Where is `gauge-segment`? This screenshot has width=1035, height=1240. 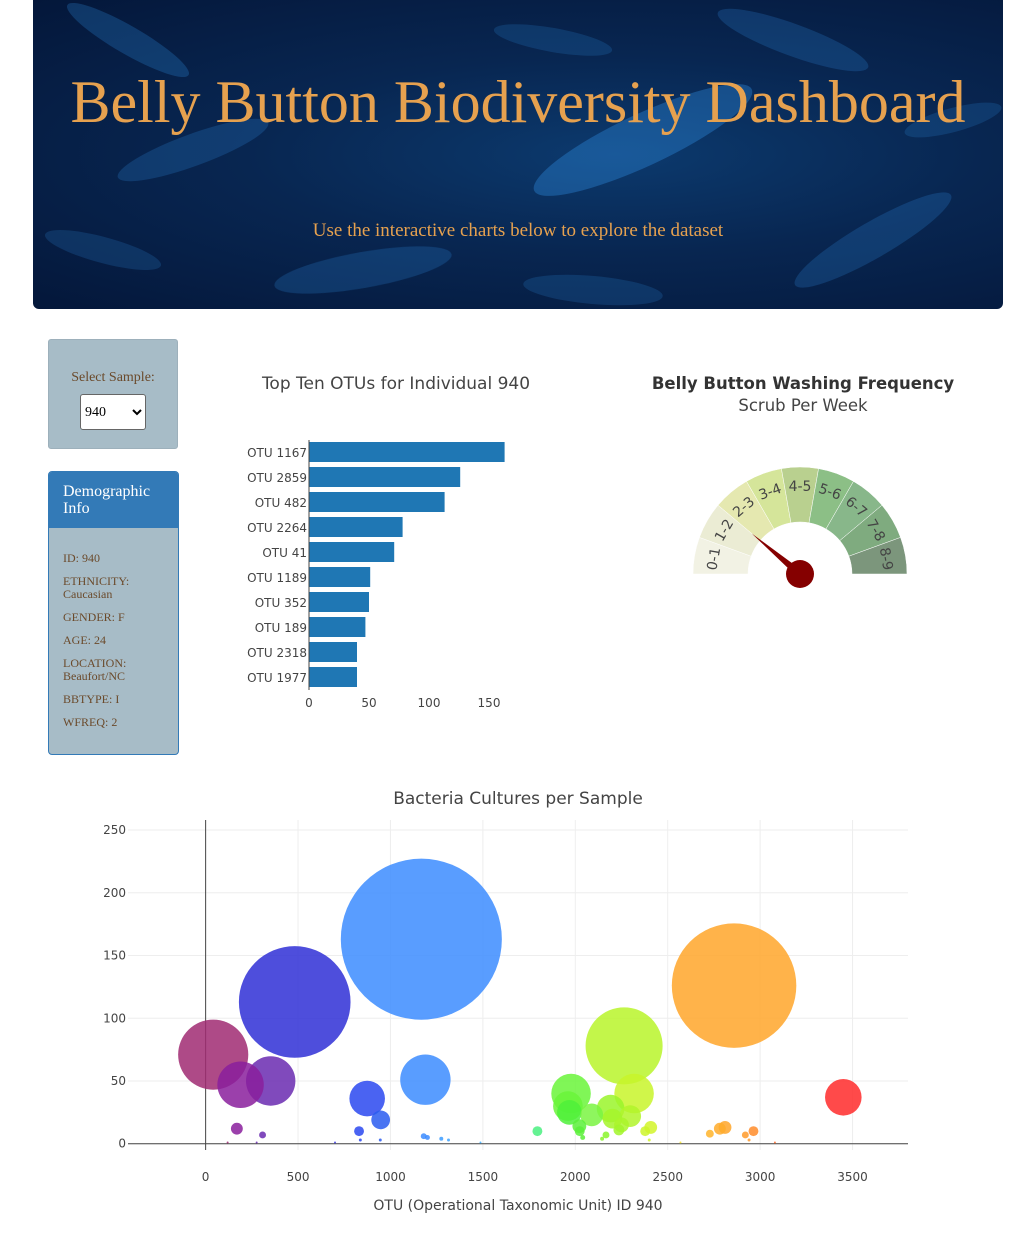 gauge-segment is located at coordinates (878, 556).